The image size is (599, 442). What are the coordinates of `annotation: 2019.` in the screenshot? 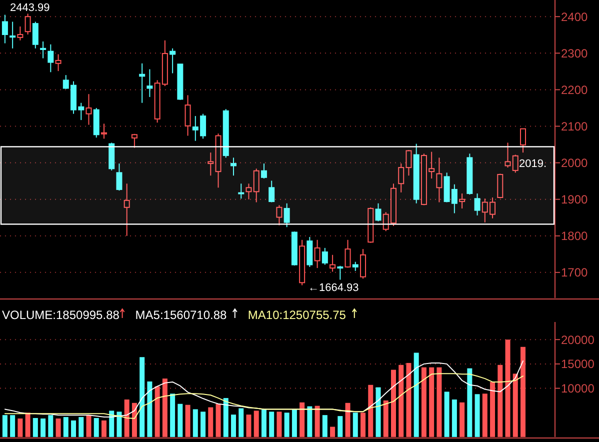 It's located at (533, 164).